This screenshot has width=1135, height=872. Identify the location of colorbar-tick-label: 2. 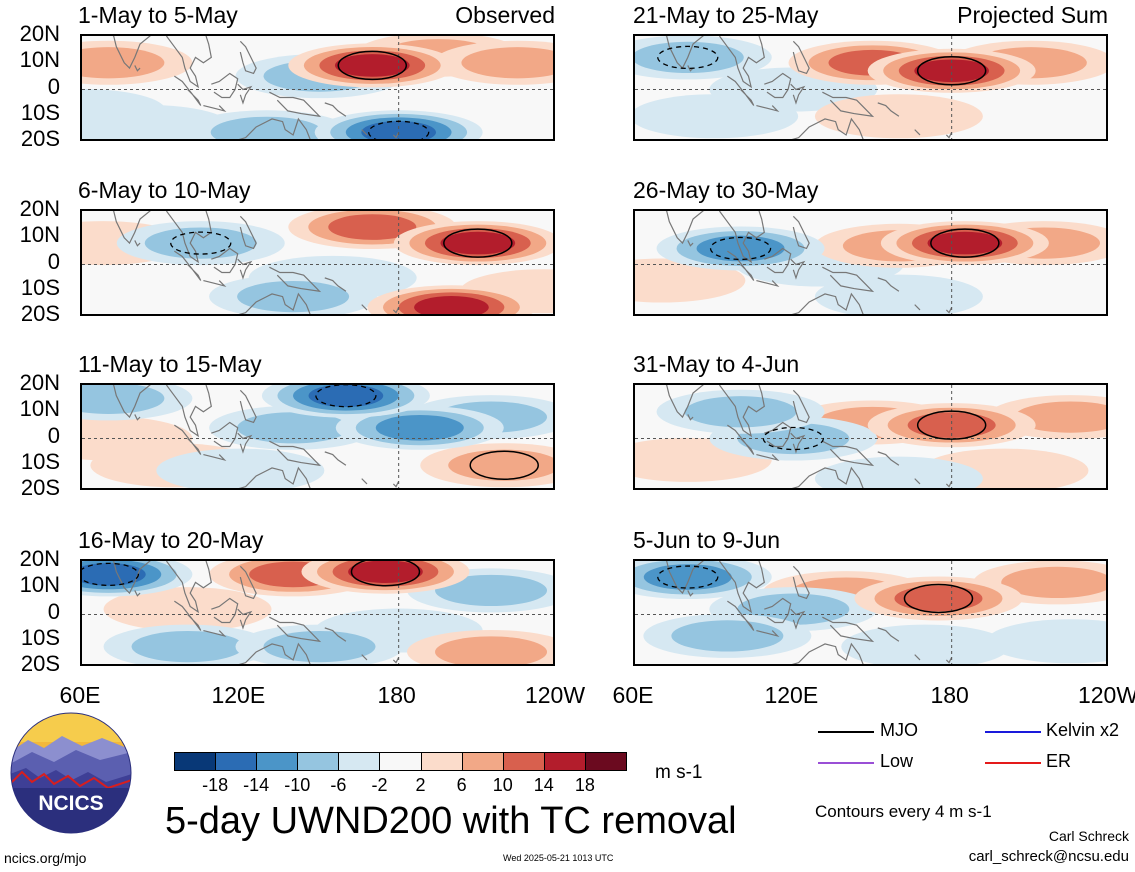
(420, 785).